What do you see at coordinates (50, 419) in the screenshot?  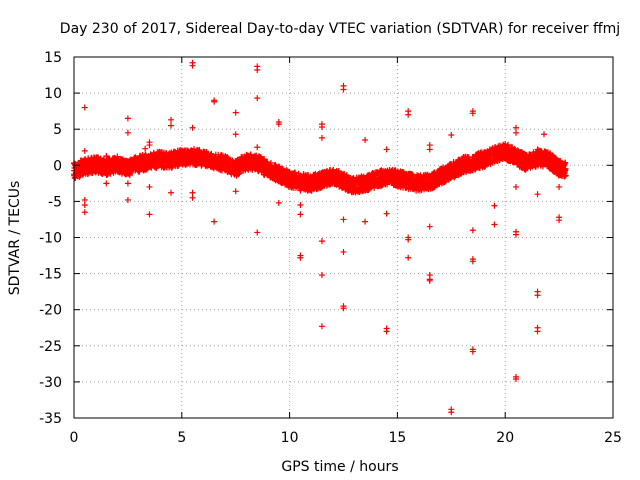 I see `y-tick-label: -35` at bounding box center [50, 419].